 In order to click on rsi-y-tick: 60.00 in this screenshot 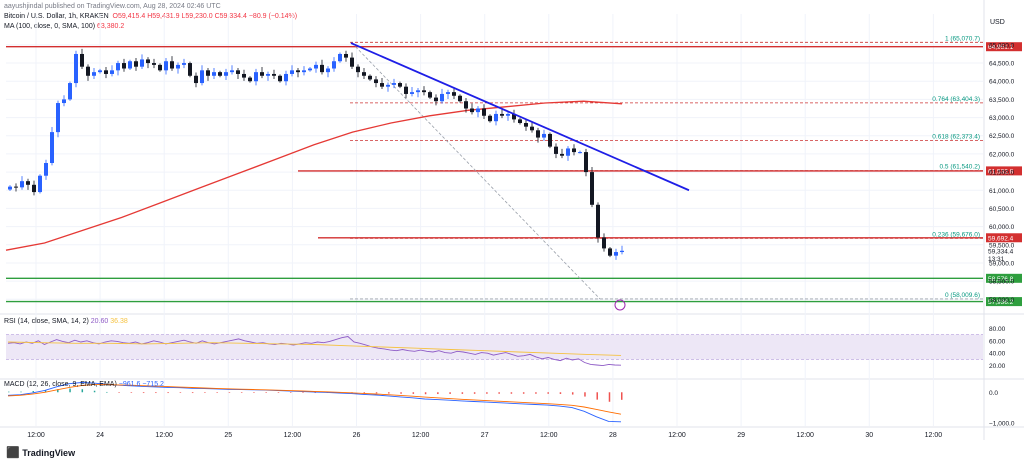, I will do `click(997, 341)`.